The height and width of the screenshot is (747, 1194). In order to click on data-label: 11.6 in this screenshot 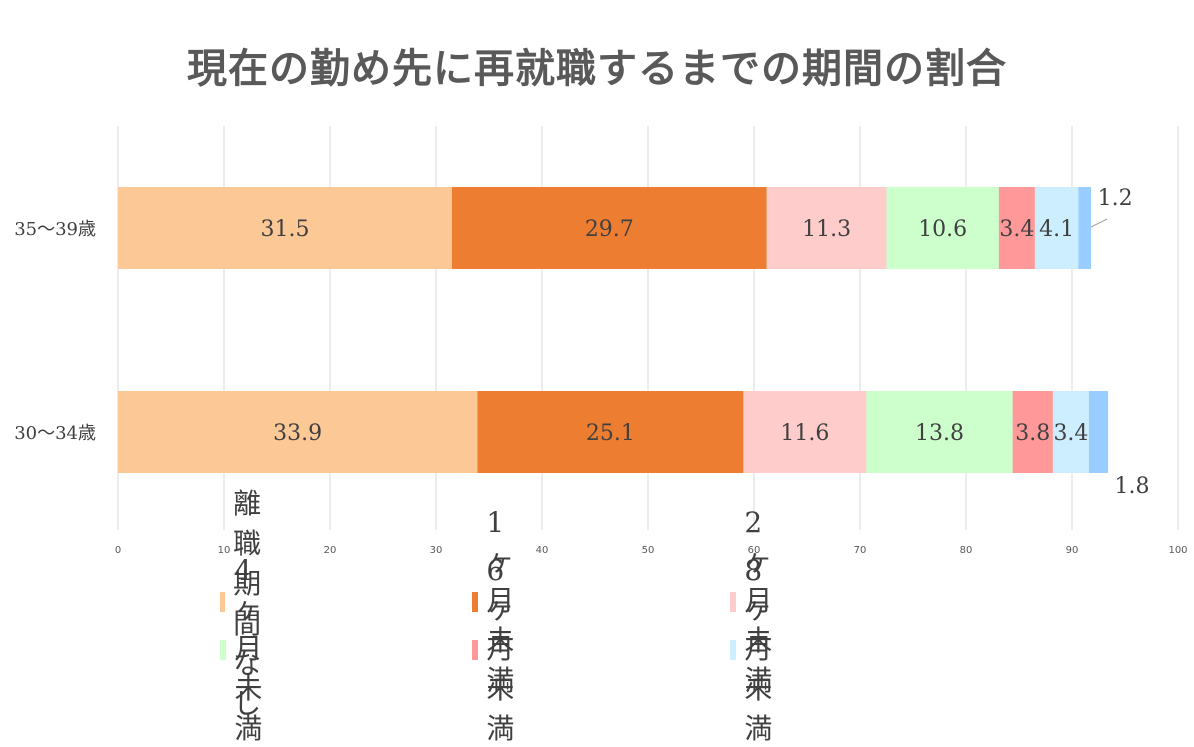, I will do `click(804, 433)`.